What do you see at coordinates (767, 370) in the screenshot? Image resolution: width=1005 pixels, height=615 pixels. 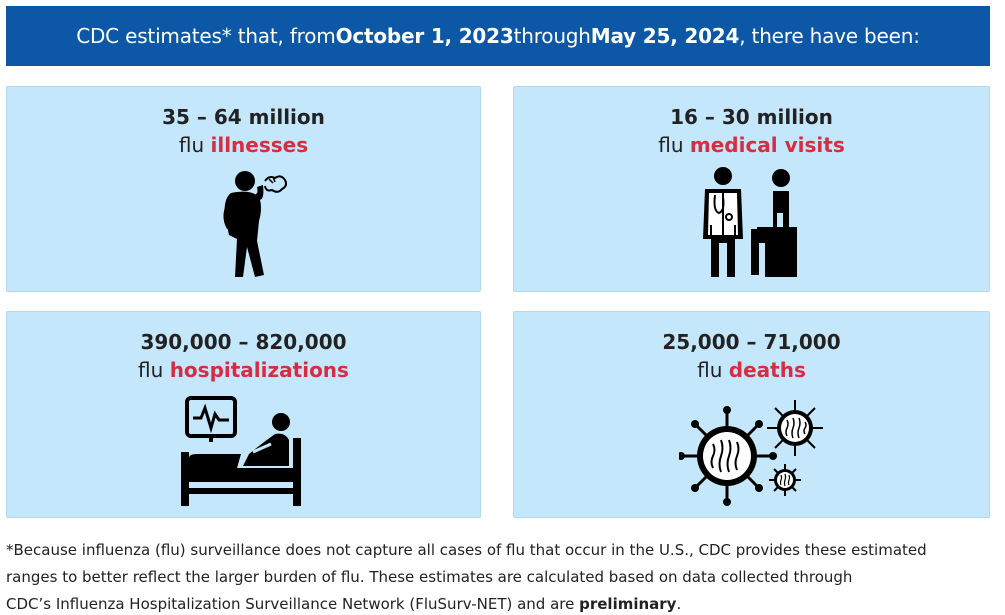 I see `deaths-highlight: deaths` at bounding box center [767, 370].